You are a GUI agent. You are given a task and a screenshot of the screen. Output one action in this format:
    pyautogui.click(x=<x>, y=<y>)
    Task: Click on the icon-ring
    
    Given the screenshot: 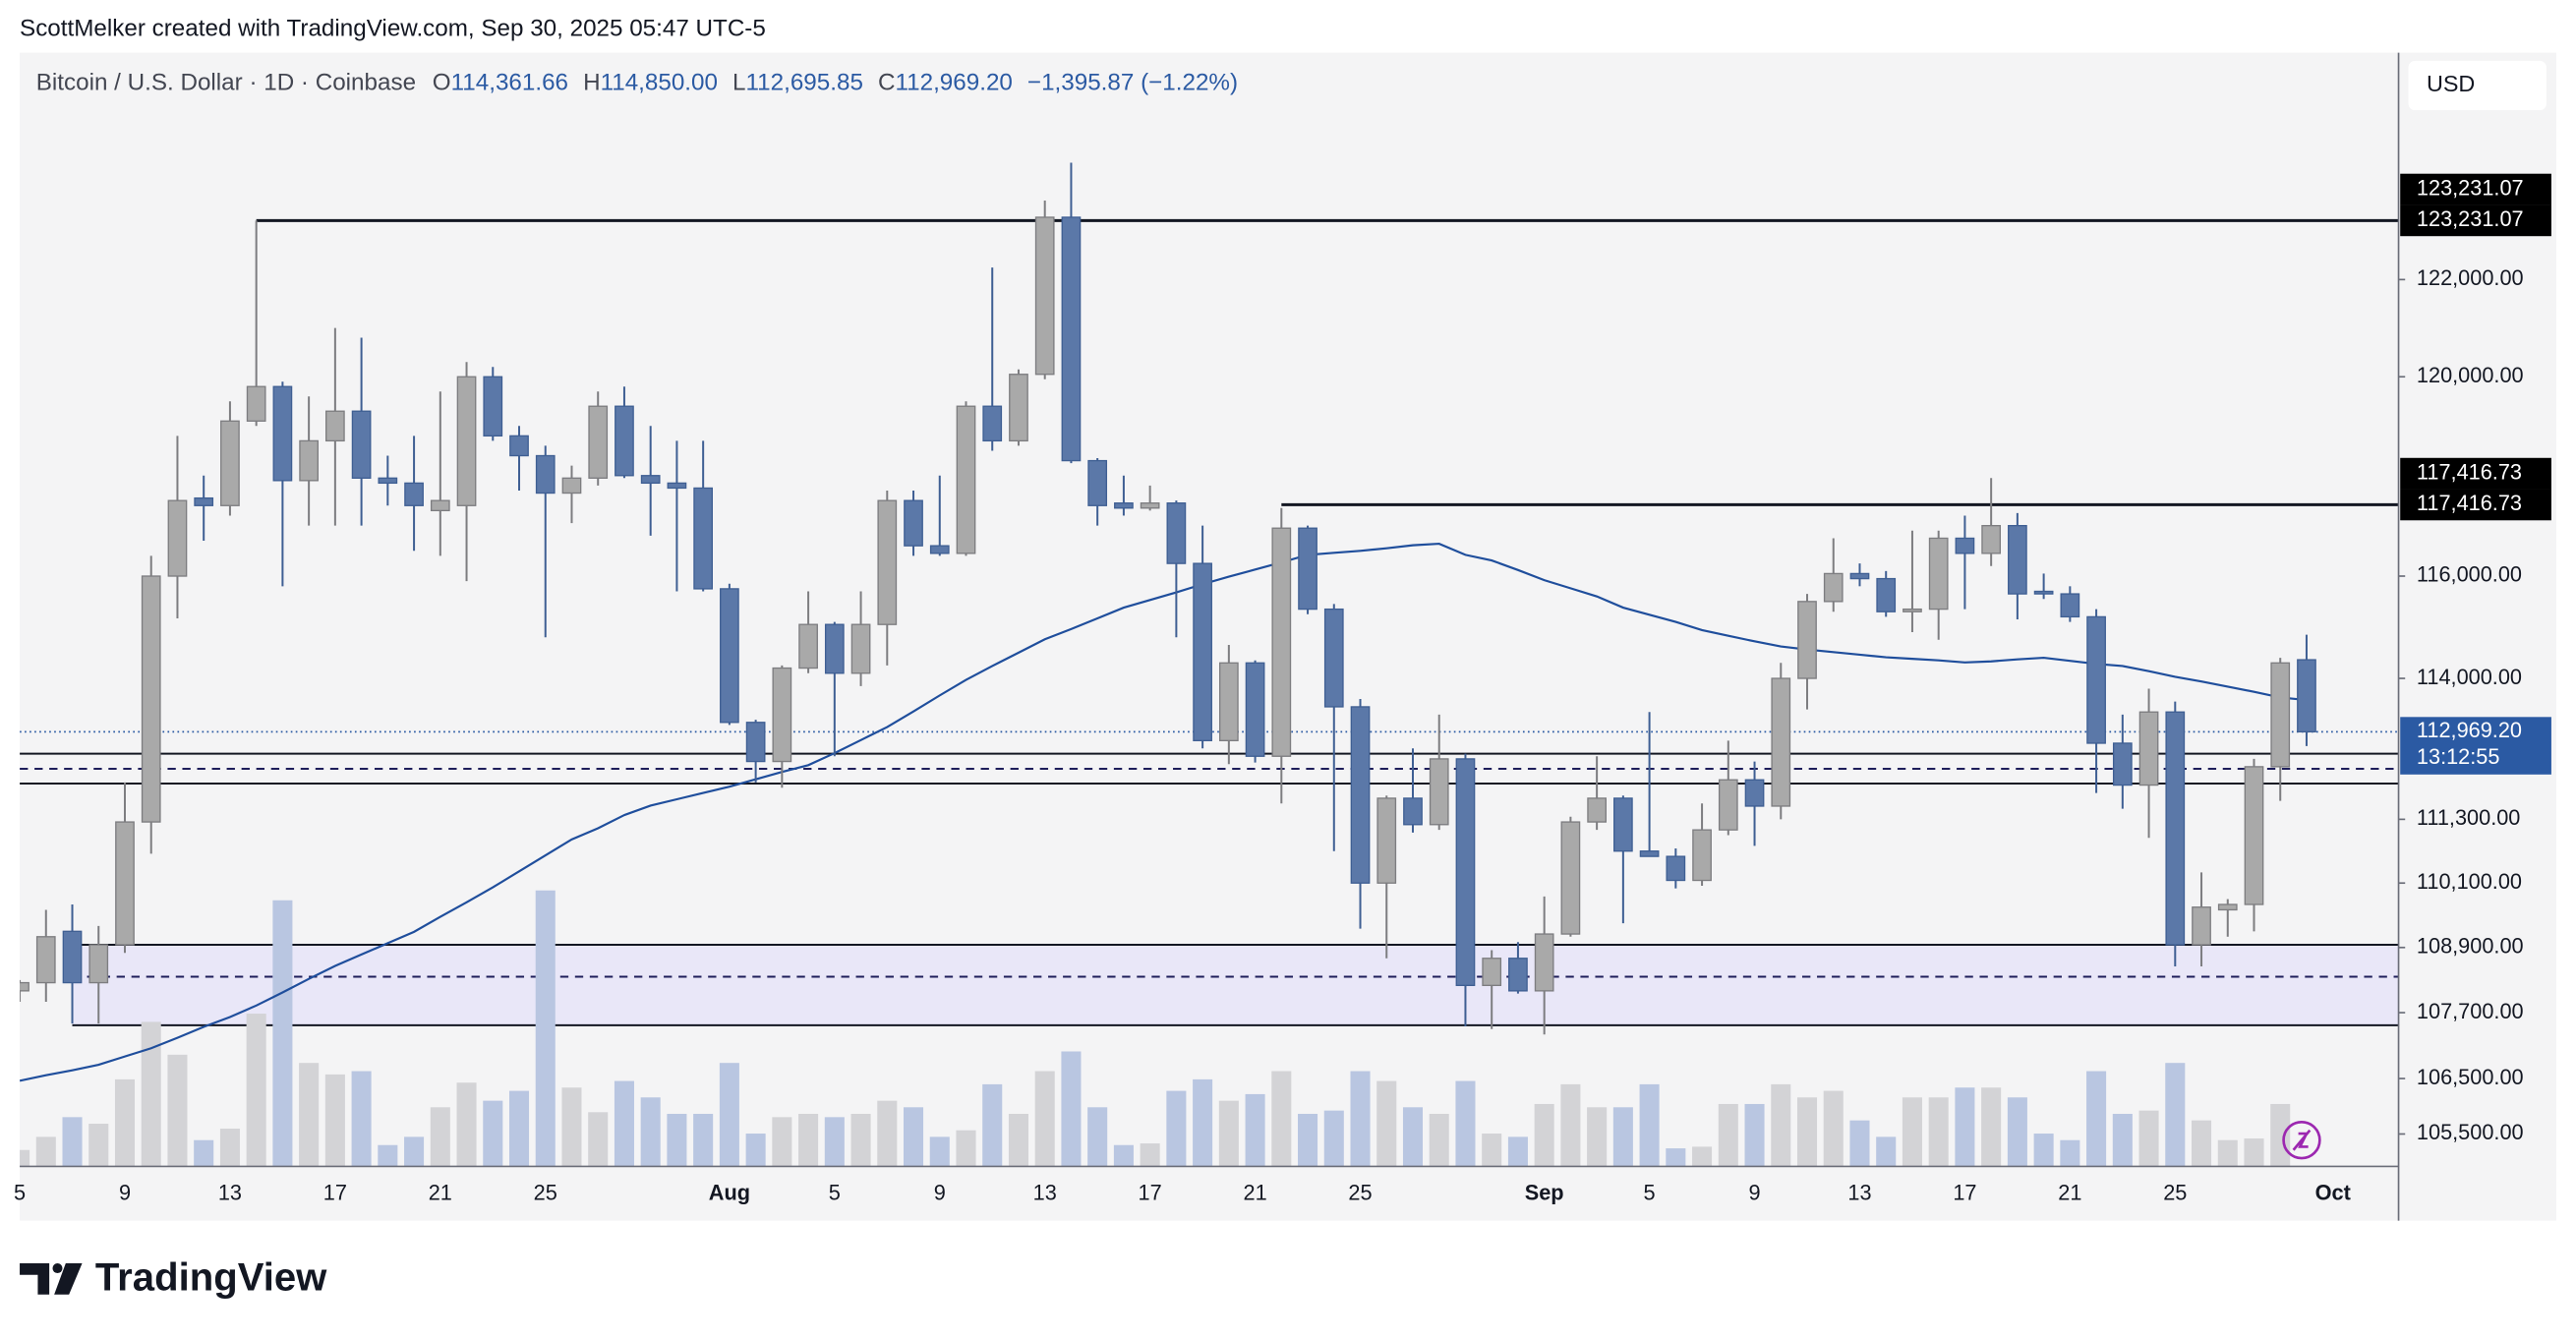 What is the action you would take?
    pyautogui.click(x=2301, y=1140)
    